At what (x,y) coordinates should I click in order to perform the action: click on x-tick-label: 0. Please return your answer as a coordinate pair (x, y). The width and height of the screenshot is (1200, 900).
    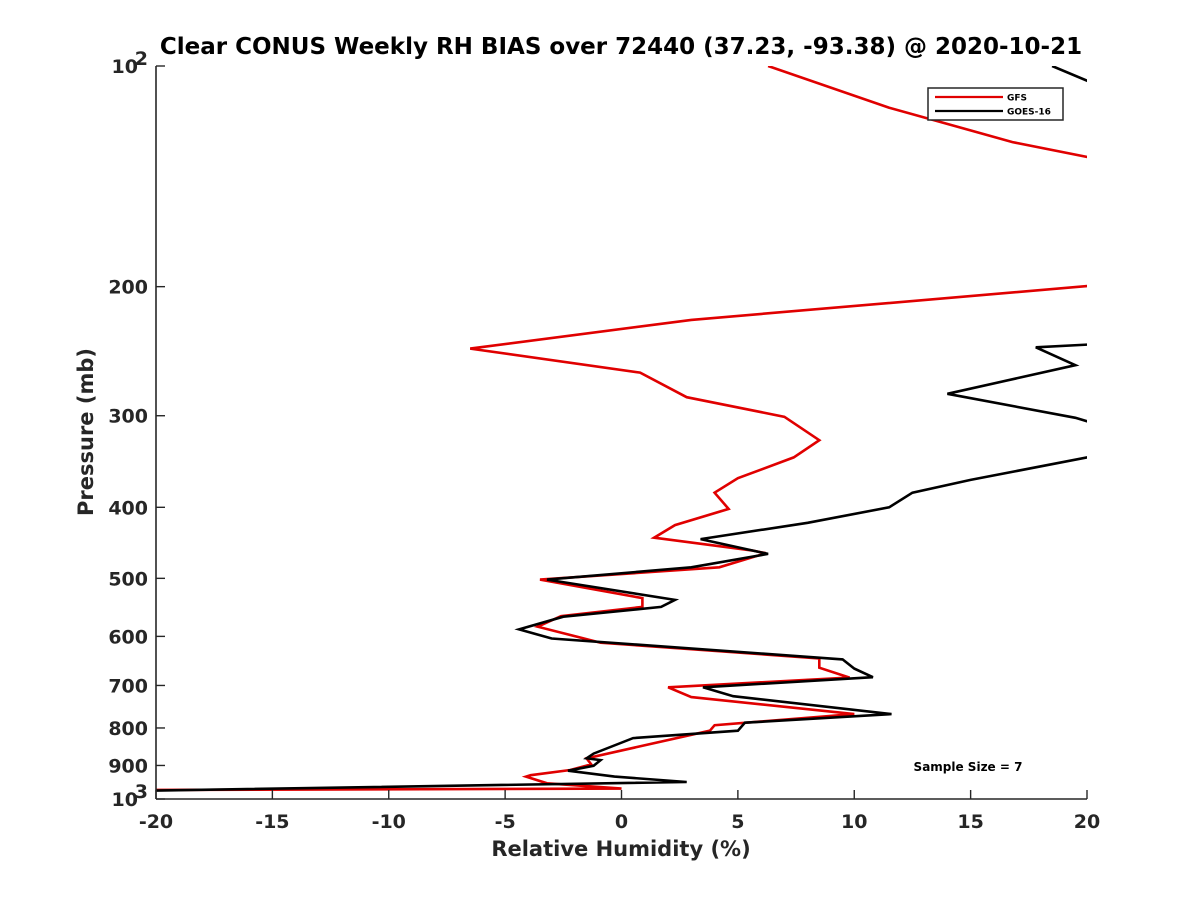
    Looking at the image, I should click on (621, 822).